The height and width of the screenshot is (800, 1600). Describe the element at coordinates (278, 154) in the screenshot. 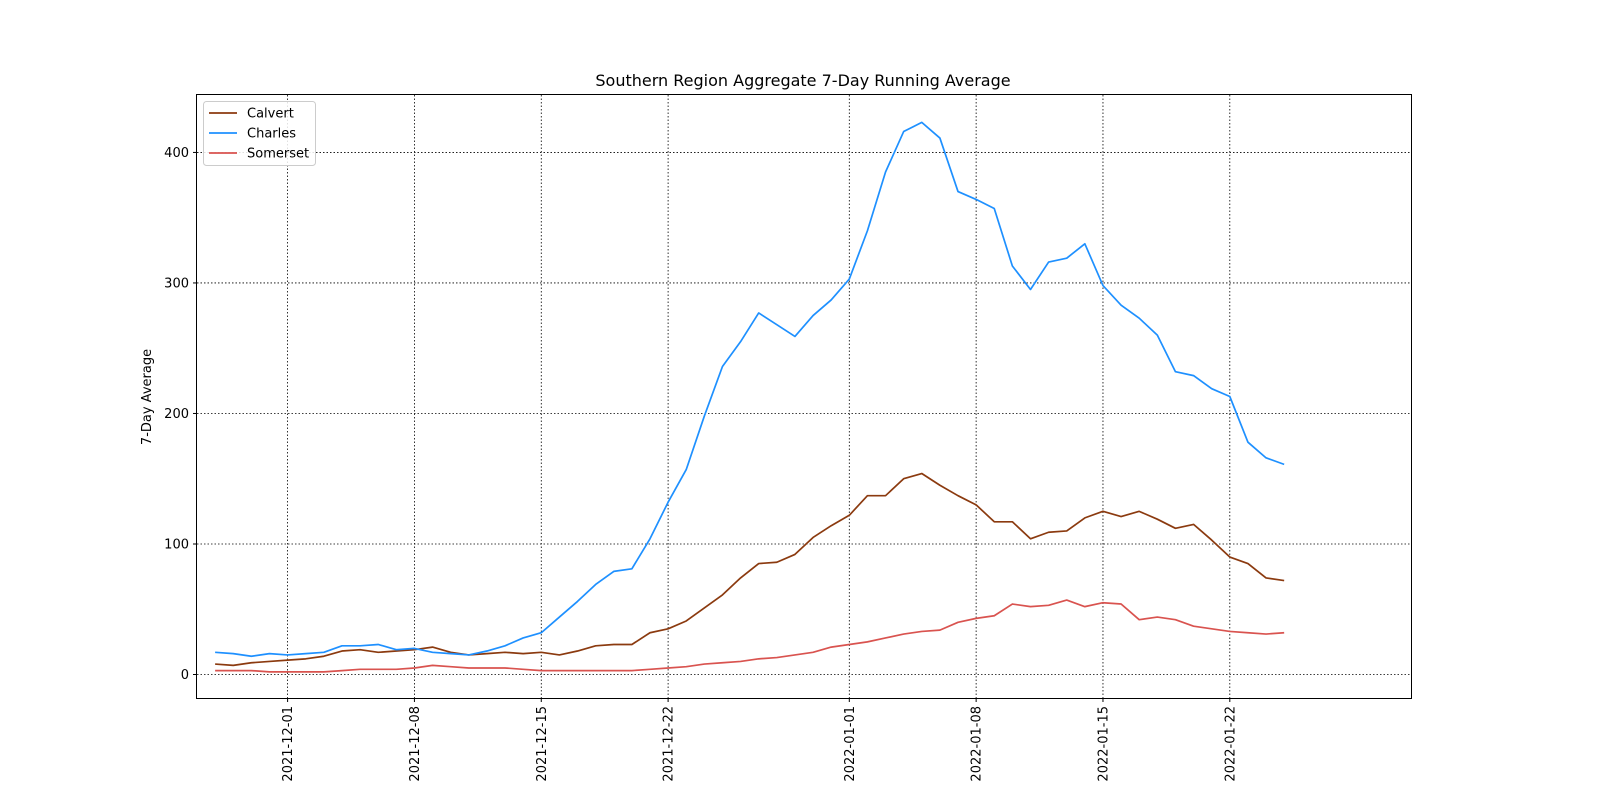

I see `legend-label-somerset: Somerset` at that location.